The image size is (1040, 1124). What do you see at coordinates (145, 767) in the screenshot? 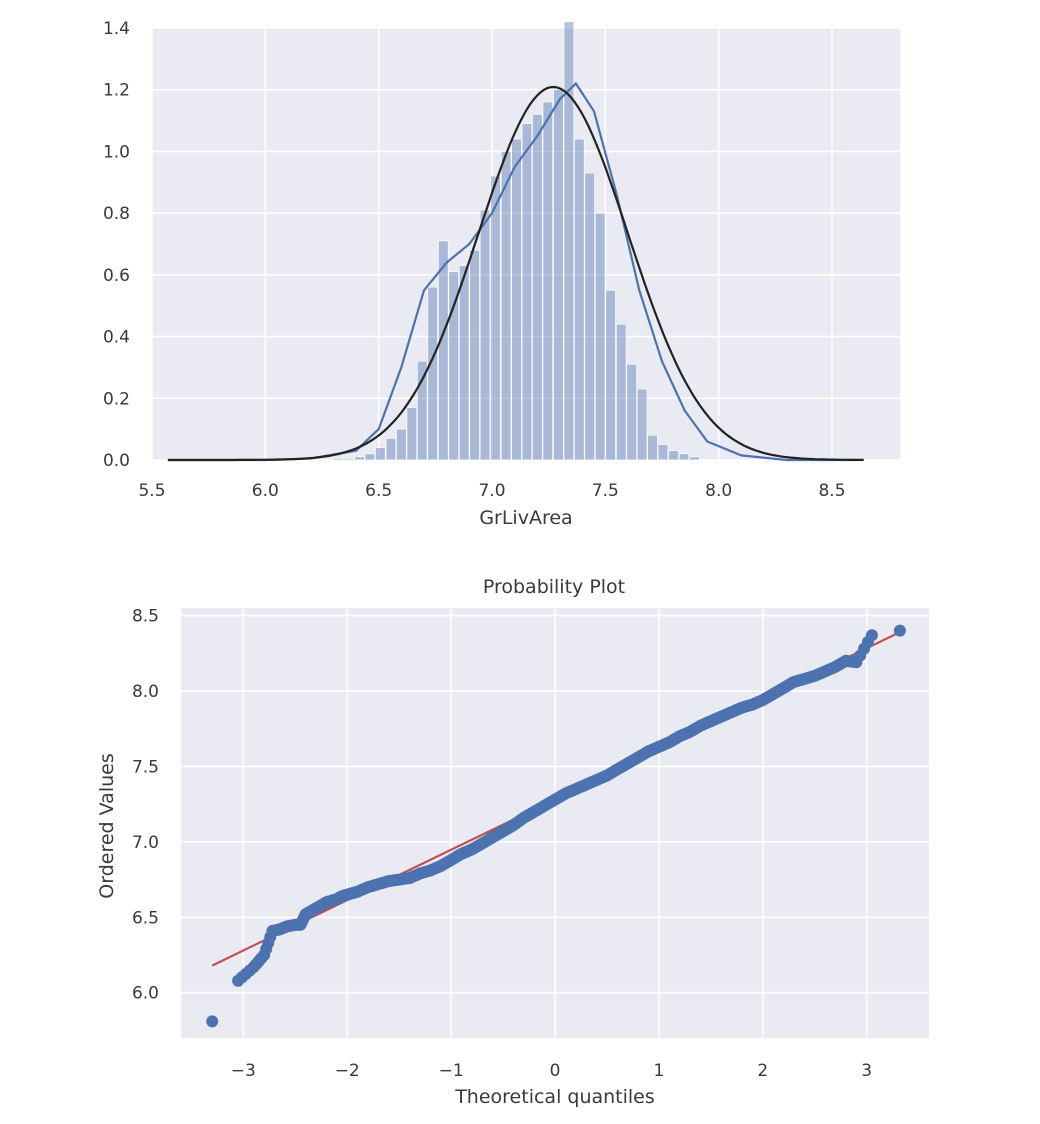
I see `probability-plot-y-tick-label: 7.5` at bounding box center [145, 767].